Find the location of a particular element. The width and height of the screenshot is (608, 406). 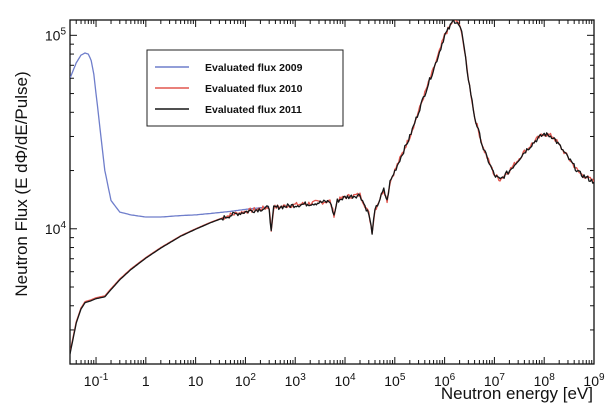

x-tick-label: 10⁵ is located at coordinates (395, 380).